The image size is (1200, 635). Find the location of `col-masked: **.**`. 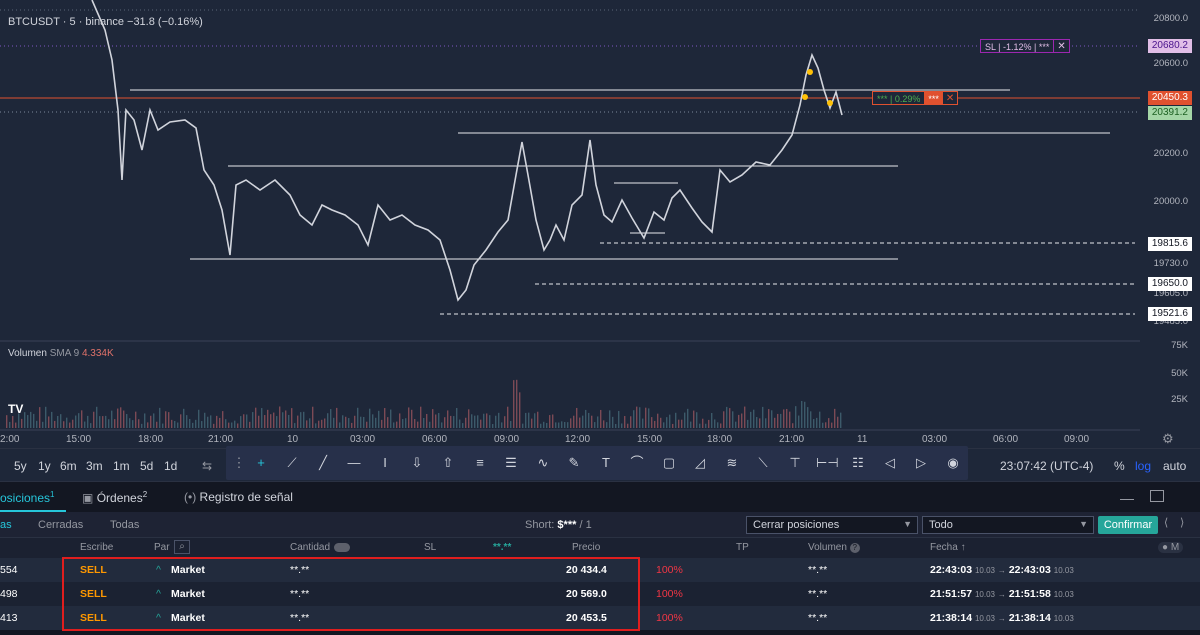

col-masked: **.** is located at coordinates (502, 547).